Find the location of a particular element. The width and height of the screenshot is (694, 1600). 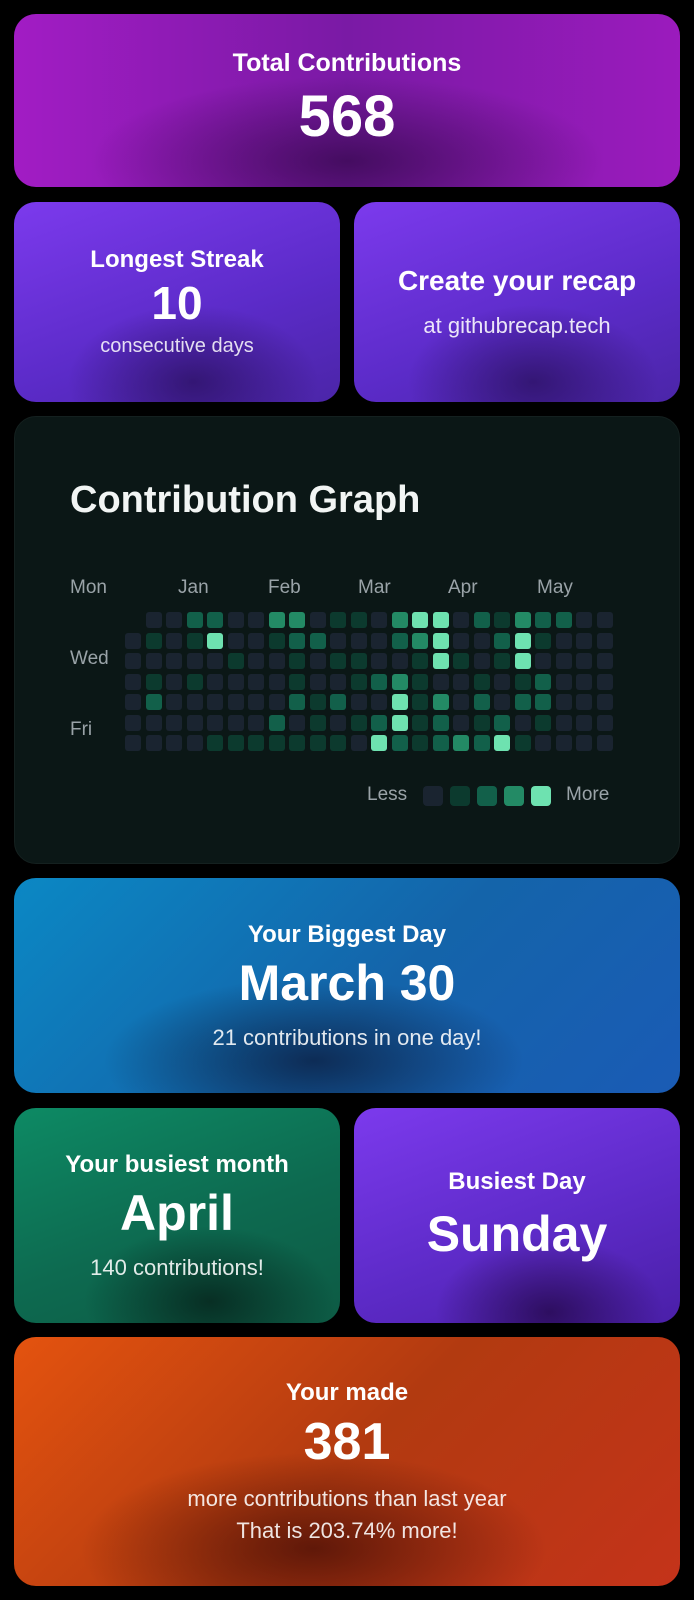

create-recap-link: at githubrecap.tech is located at coordinates (517, 325).